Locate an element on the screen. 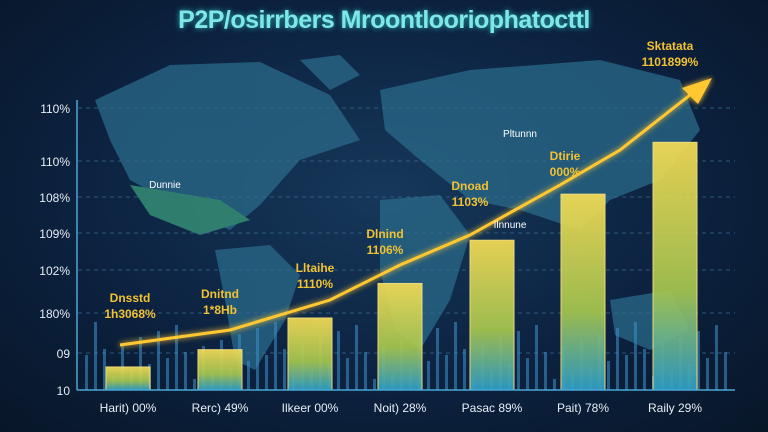  y-tick-label: 09 is located at coordinates (64, 354).